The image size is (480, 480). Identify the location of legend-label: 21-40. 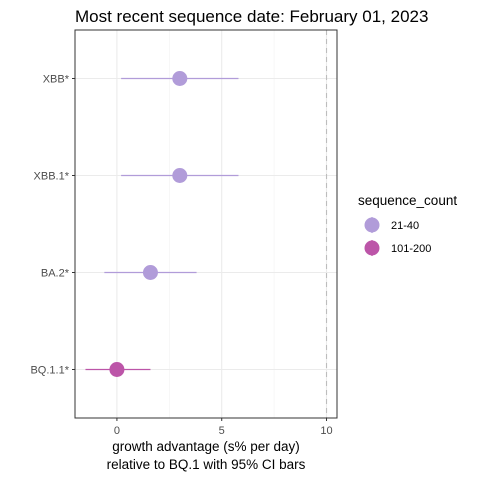
(405, 226).